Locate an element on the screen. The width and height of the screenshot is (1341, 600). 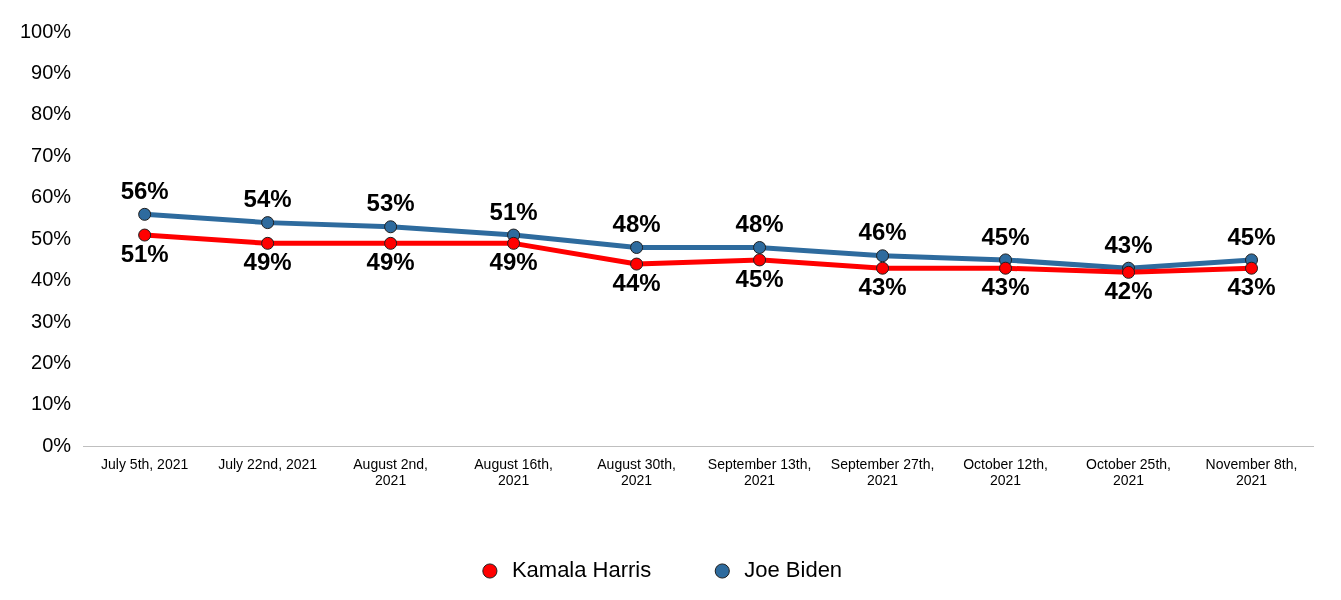
x-tick-label: September 13th, 2021 is located at coordinates (759, 472).